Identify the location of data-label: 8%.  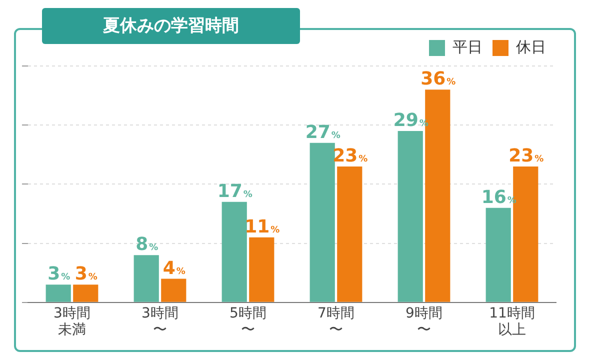
(147, 245).